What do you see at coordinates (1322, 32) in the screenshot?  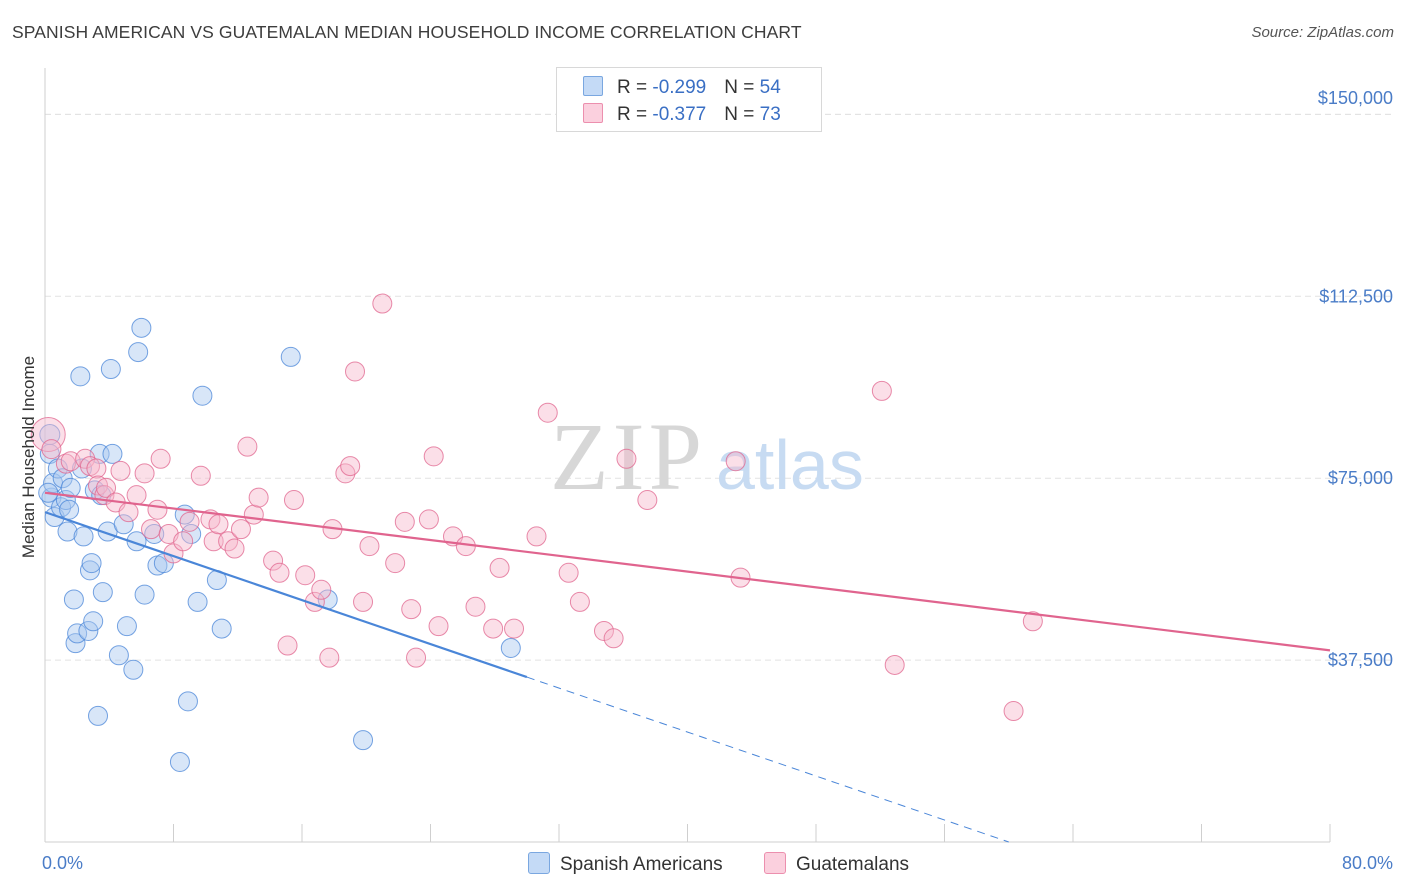 I see `source-label: Source: ZipAtlas.com` at bounding box center [1322, 32].